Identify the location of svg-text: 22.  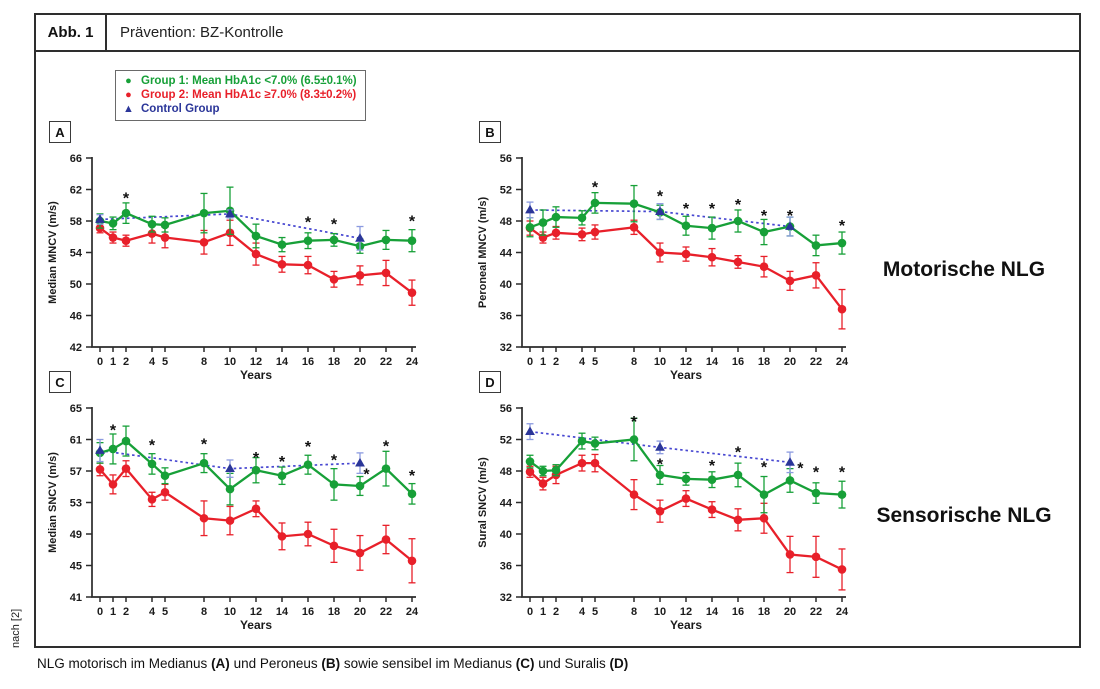
(816, 362).